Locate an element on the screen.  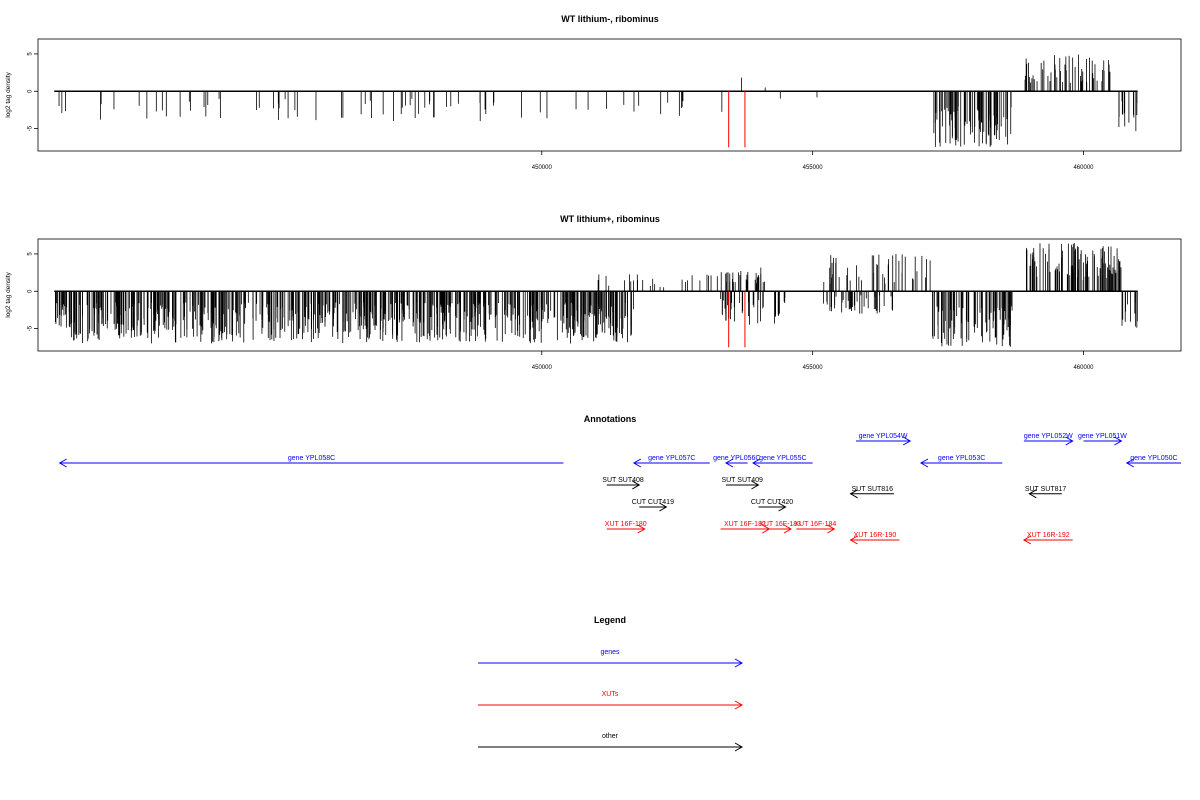
y-axis-label-1: log2 tag density is located at coordinates (8, 94).